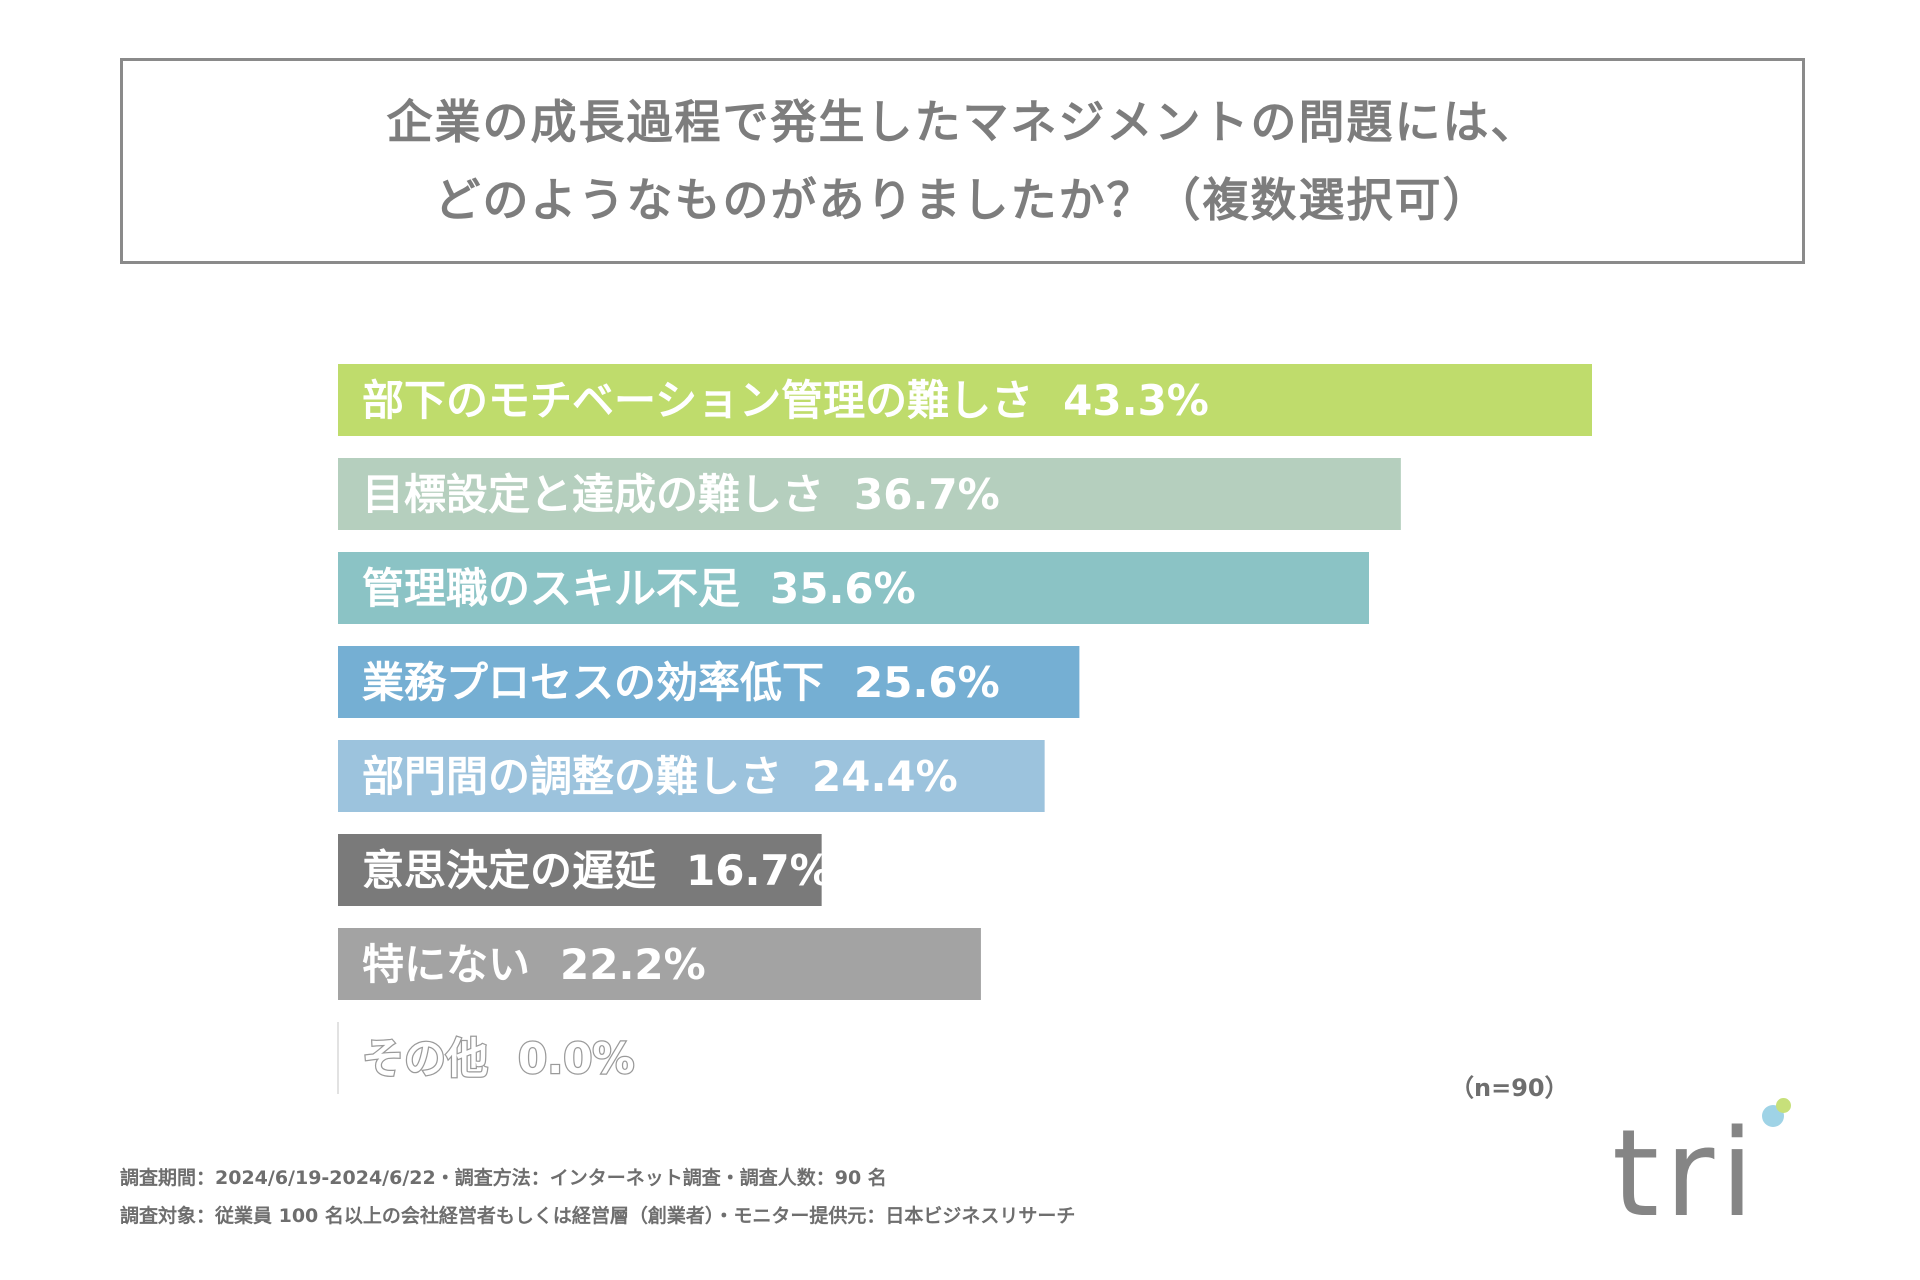 The height and width of the screenshot is (1280, 1920). What do you see at coordinates (425, 1058) in the screenshot?
I see `bar-category-label: その他` at bounding box center [425, 1058].